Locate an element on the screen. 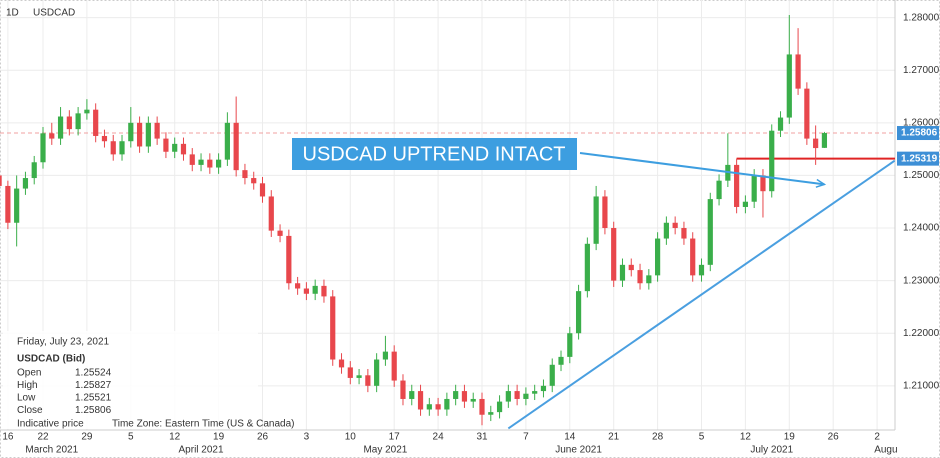 The height and width of the screenshot is (458, 940). y-tick-label: 1.27000 is located at coordinates (921, 70).